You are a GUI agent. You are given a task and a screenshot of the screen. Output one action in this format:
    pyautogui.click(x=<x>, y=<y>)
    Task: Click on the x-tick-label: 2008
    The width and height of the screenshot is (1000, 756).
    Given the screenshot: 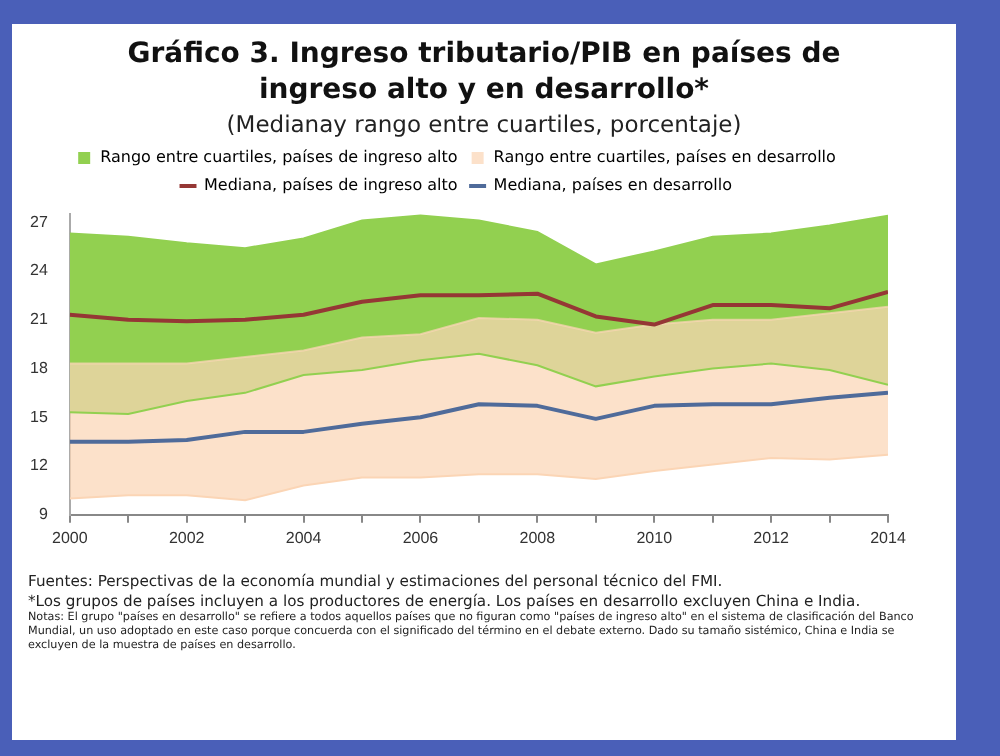 What is the action you would take?
    pyautogui.click(x=538, y=537)
    